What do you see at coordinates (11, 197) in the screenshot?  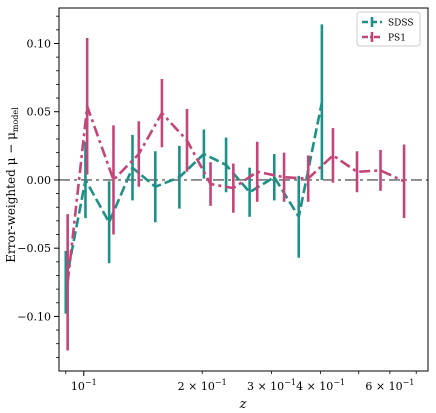 I see `y-axis-label-main: Error-weighted μ − μ` at bounding box center [11, 197].